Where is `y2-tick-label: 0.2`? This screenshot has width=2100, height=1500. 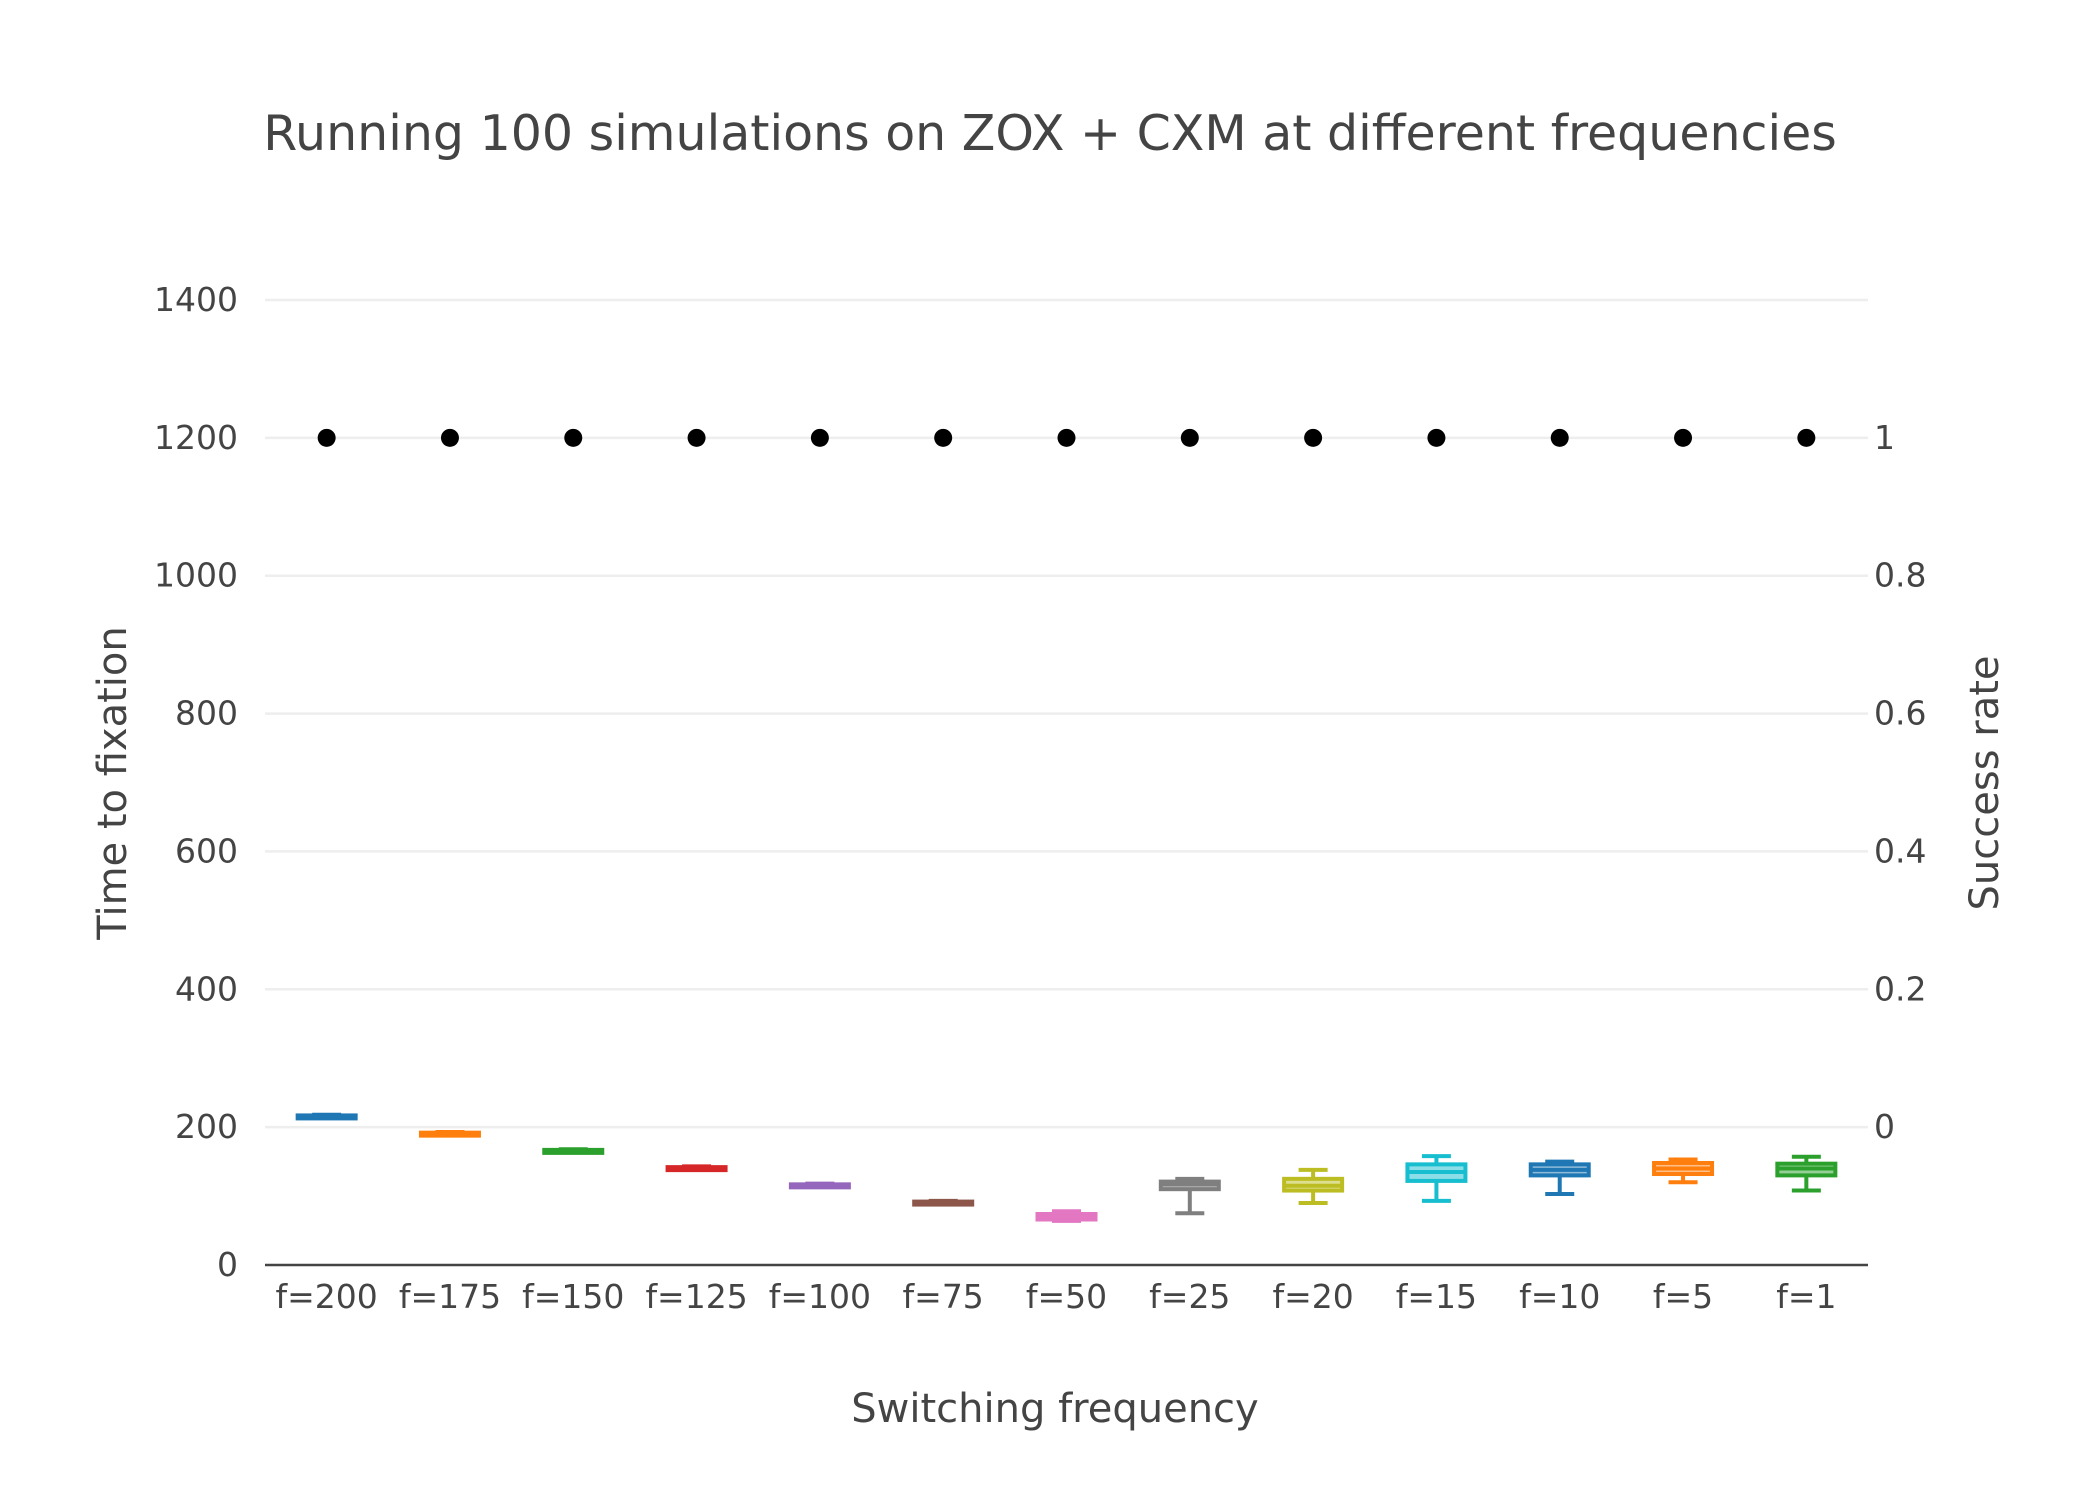 y2-tick-label: 0.2 is located at coordinates (1900, 988).